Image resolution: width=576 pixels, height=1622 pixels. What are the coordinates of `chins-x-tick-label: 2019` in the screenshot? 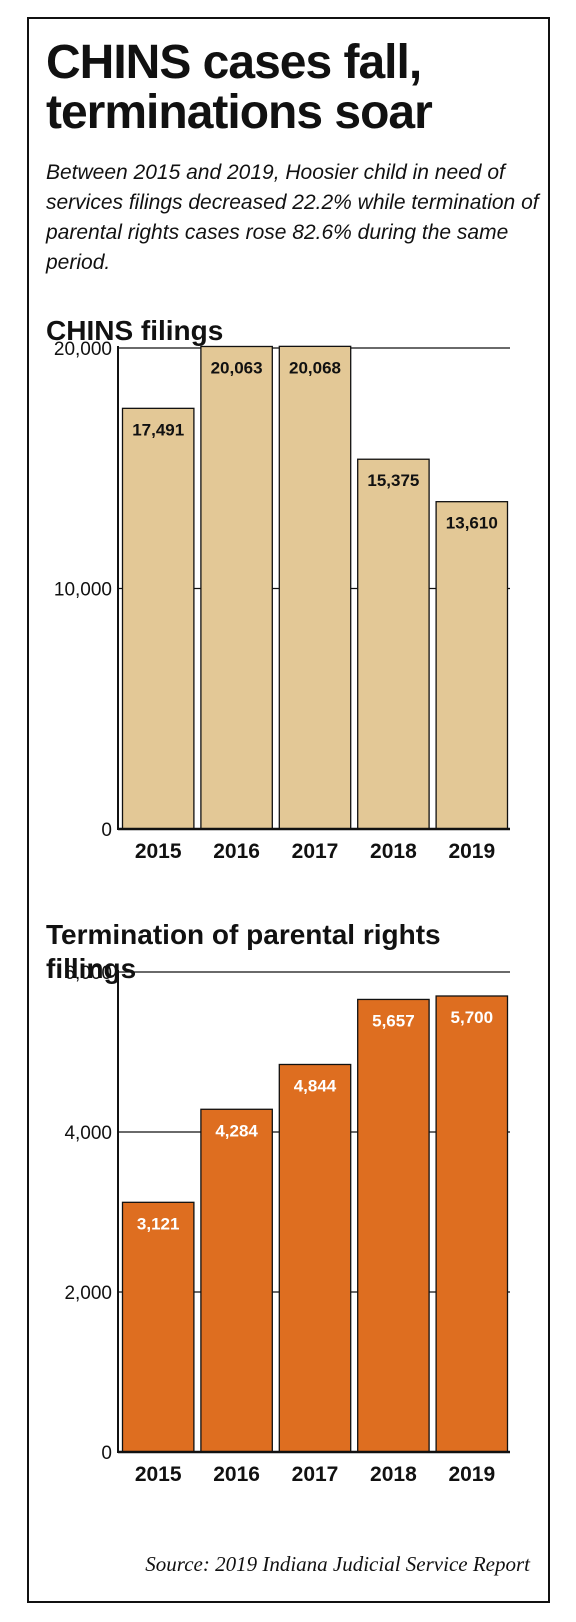 It's located at (471, 851).